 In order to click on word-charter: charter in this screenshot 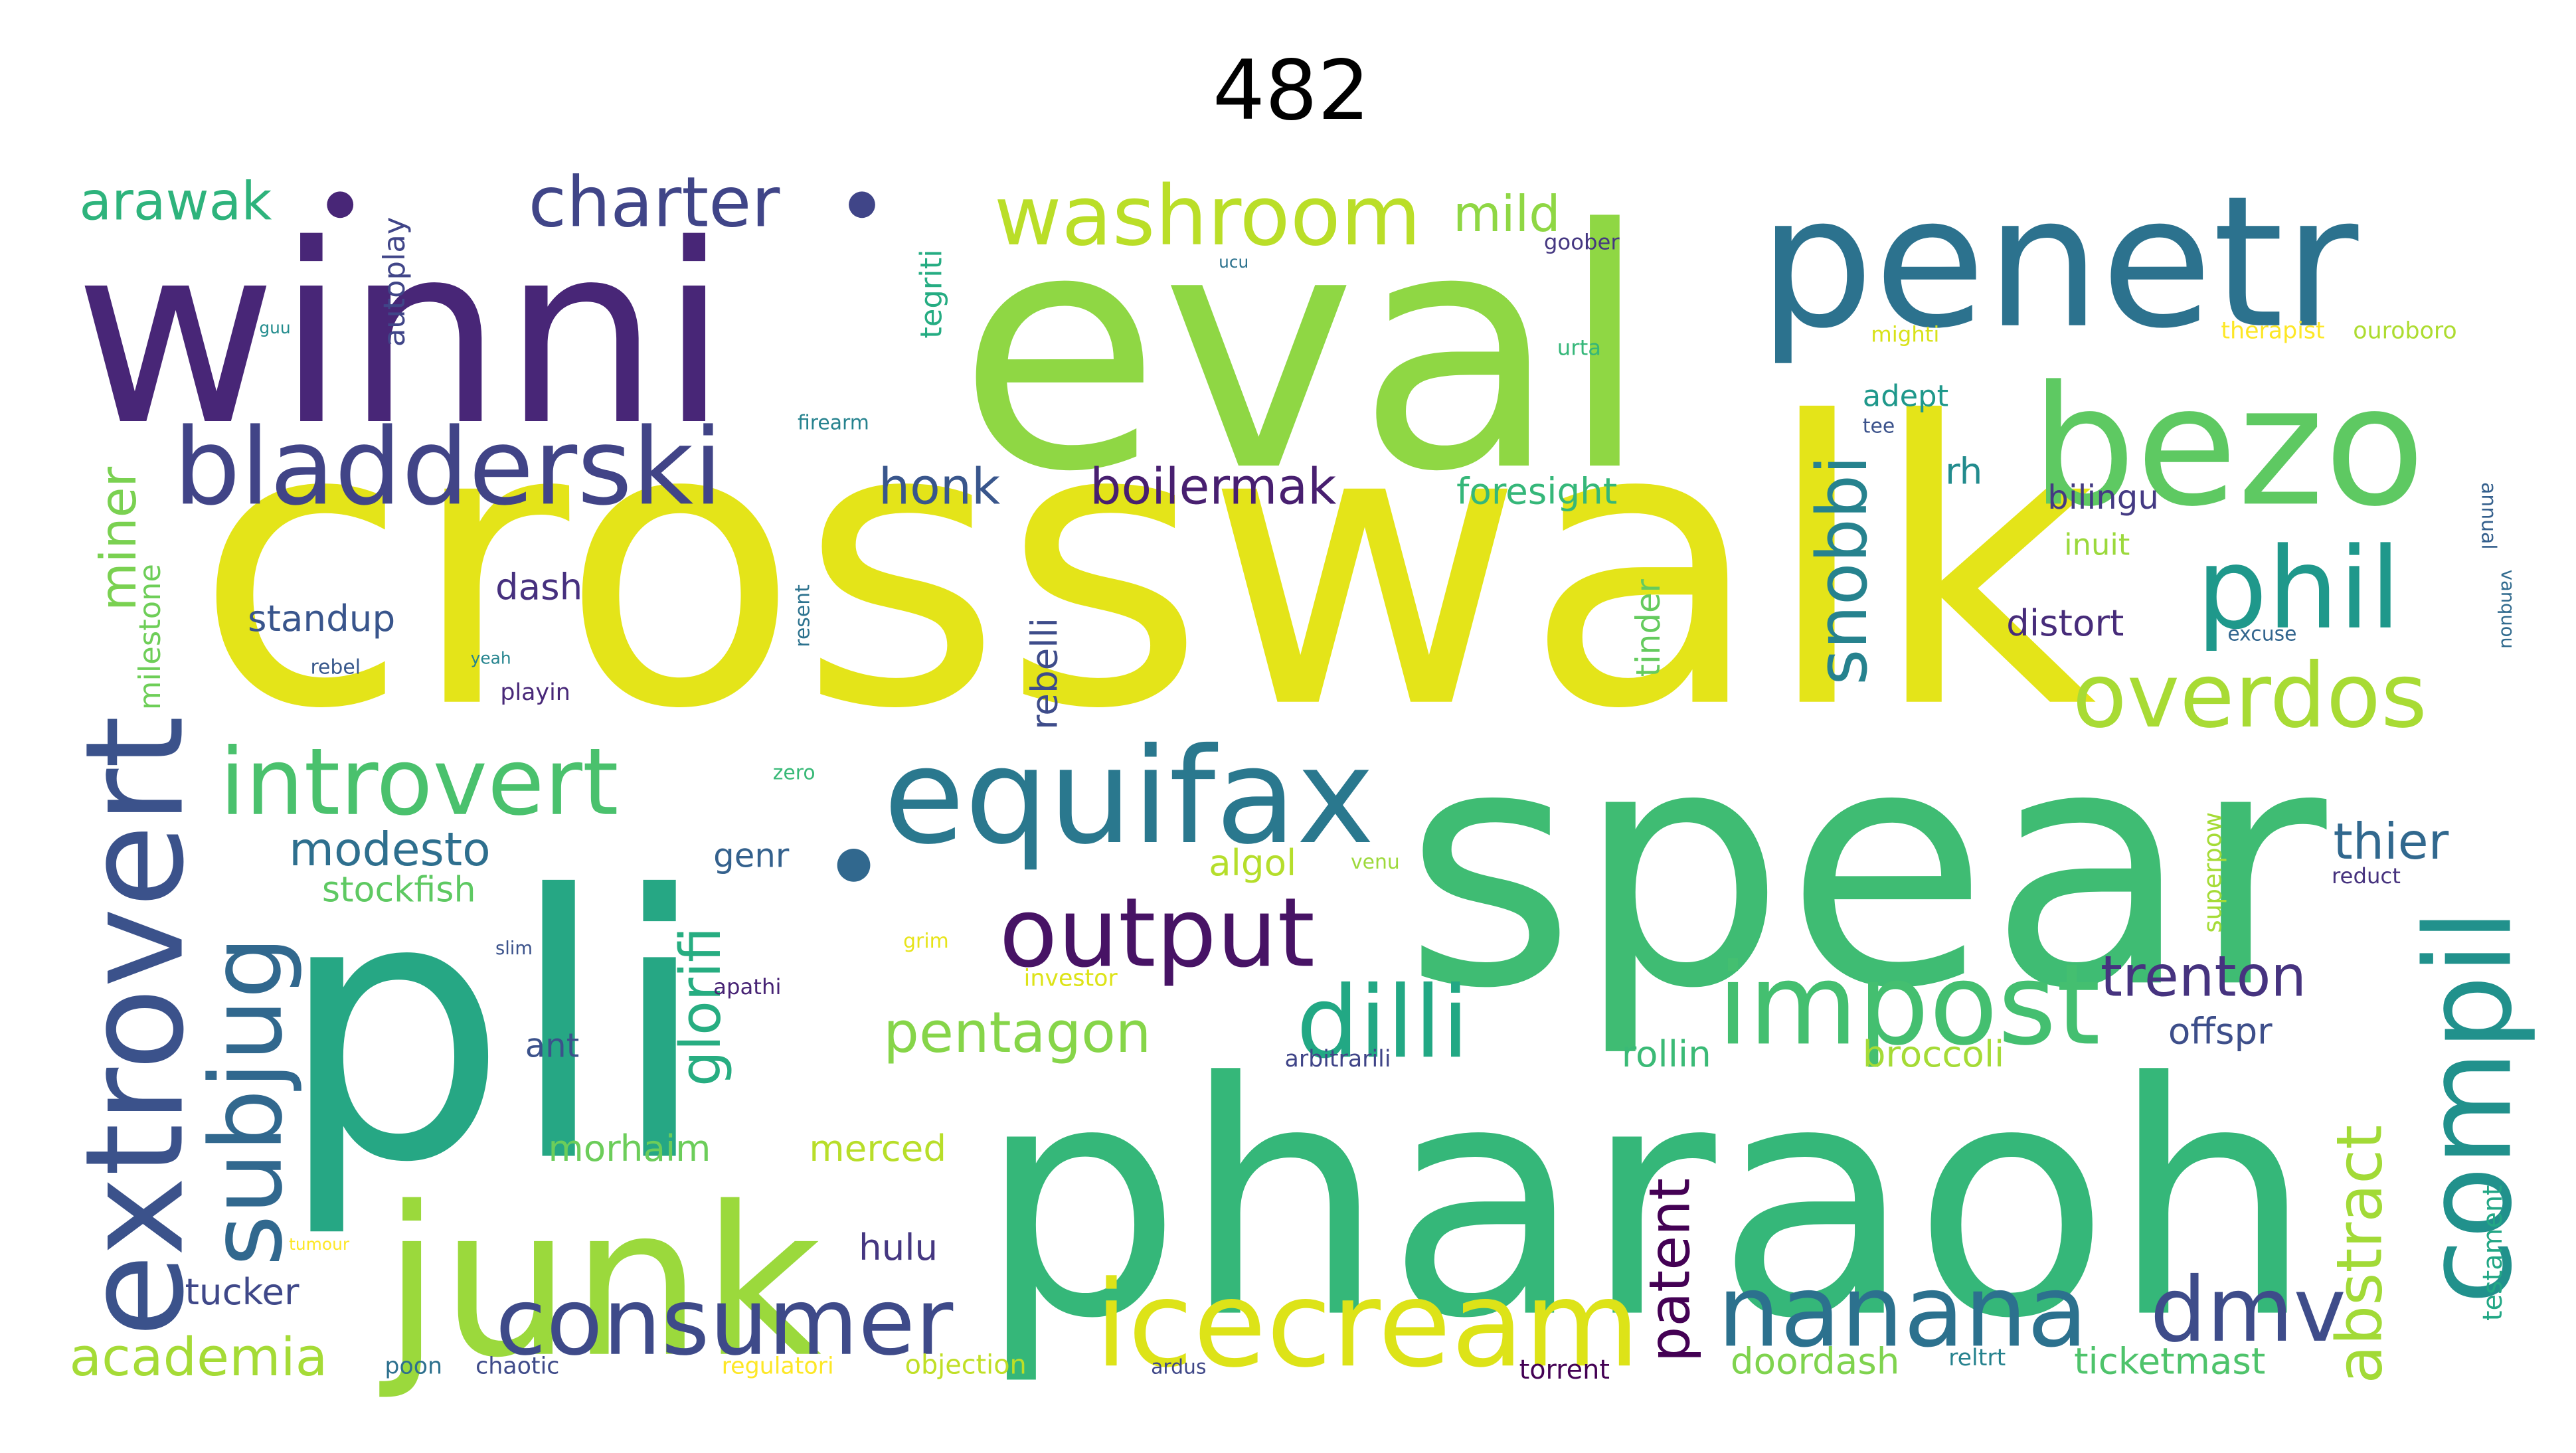, I will do `click(654, 202)`.